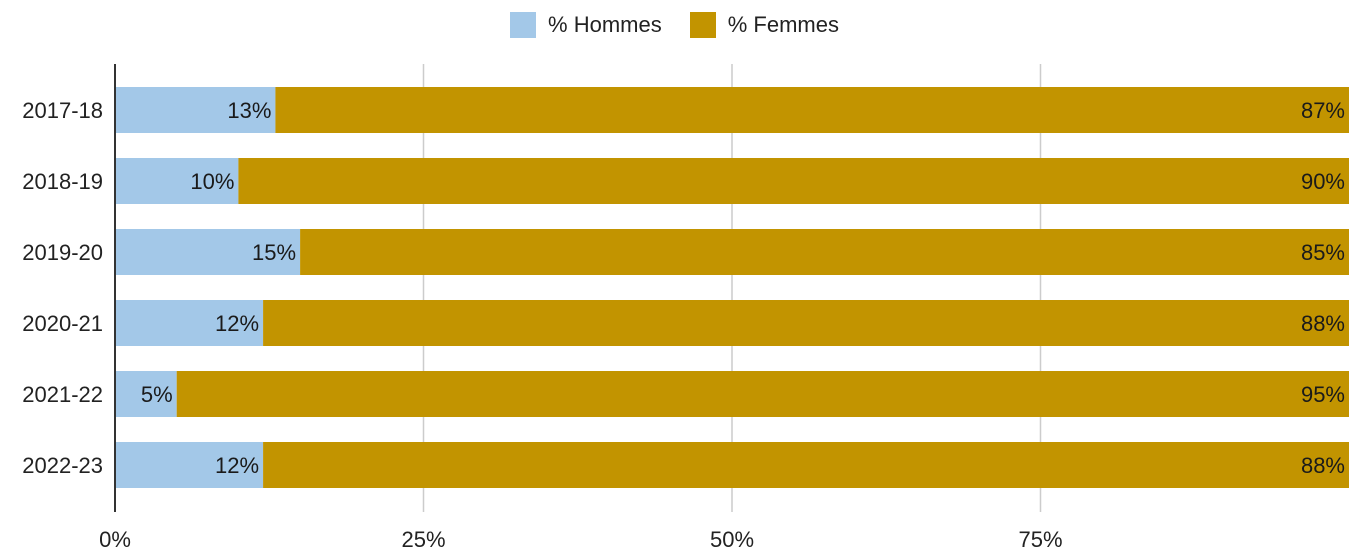  Describe the element at coordinates (702, 25) in the screenshot. I see `legend-swatch-femmes` at that location.